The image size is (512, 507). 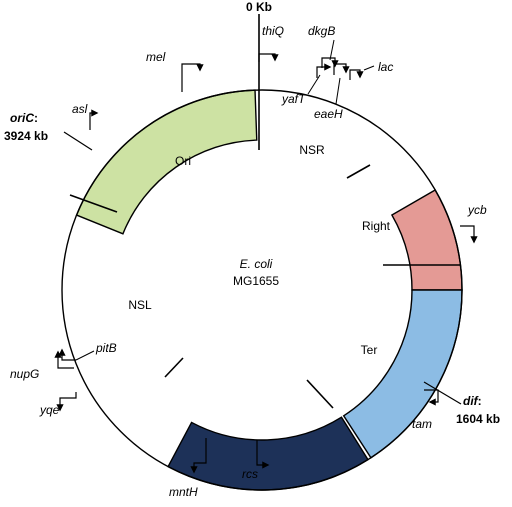 What do you see at coordinates (321, 31) in the screenshot?
I see `dkgB-label: dkgB` at bounding box center [321, 31].